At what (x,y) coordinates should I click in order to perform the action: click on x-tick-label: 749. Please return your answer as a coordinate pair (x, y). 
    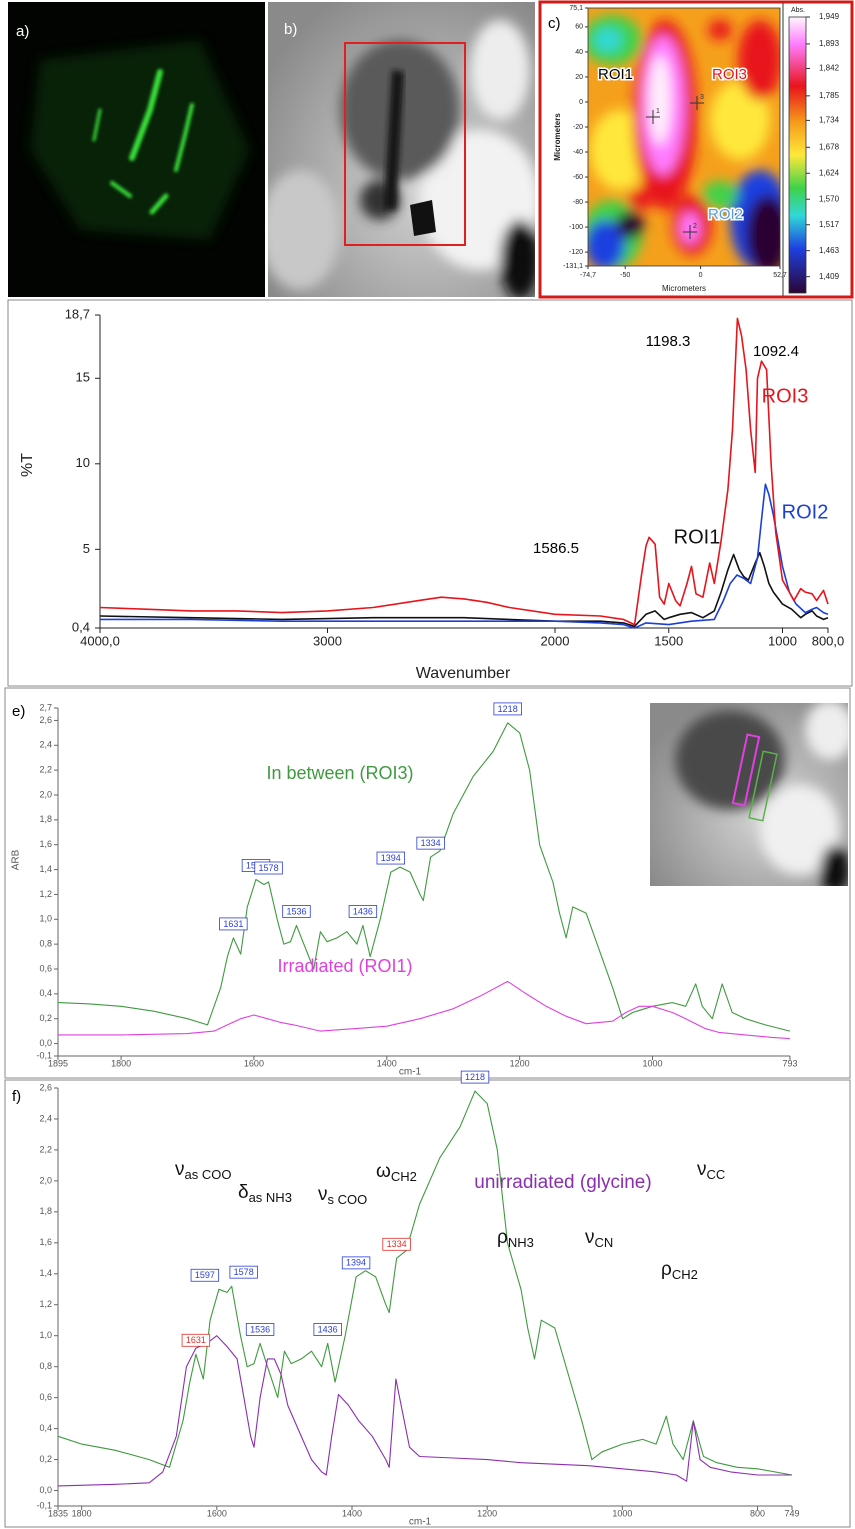
    Looking at the image, I should click on (791, 1513).